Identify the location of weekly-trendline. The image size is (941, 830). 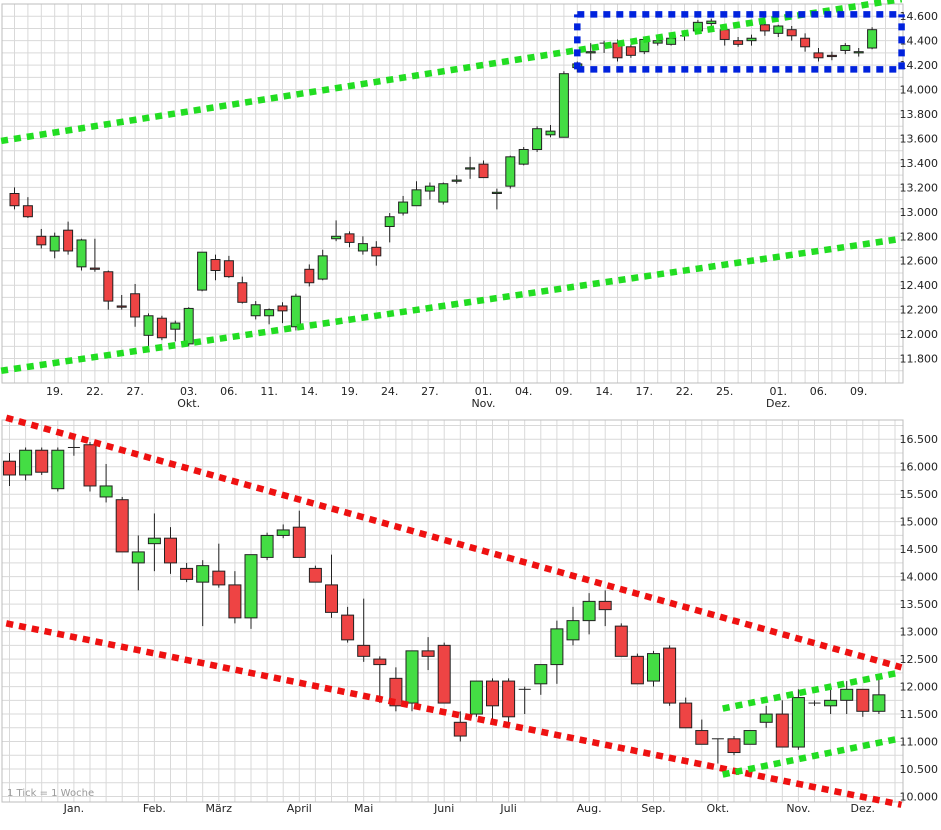
(810, 756).